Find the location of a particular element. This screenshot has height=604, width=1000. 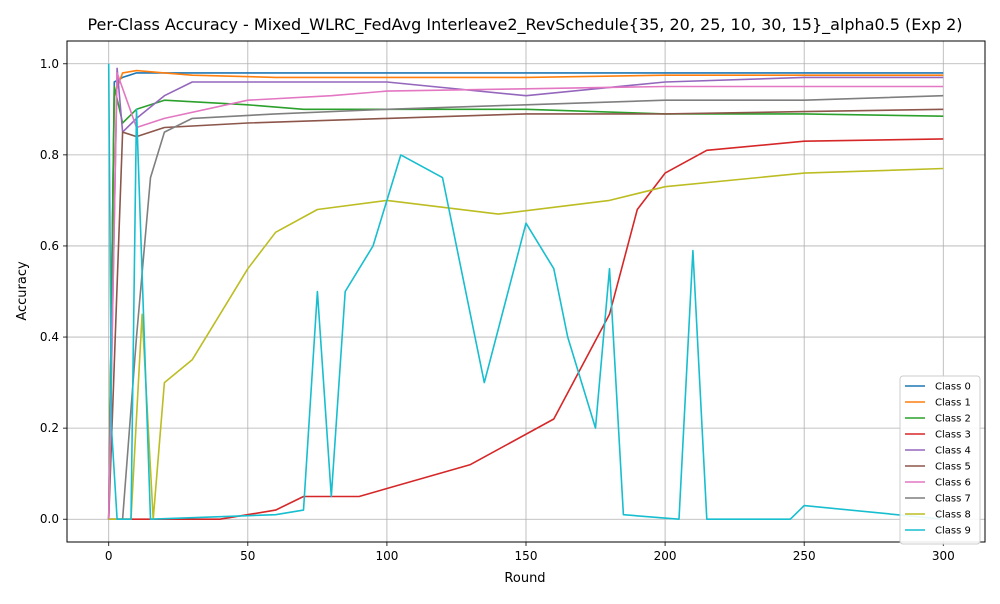

x-tick-label: 150 is located at coordinates (526, 556).